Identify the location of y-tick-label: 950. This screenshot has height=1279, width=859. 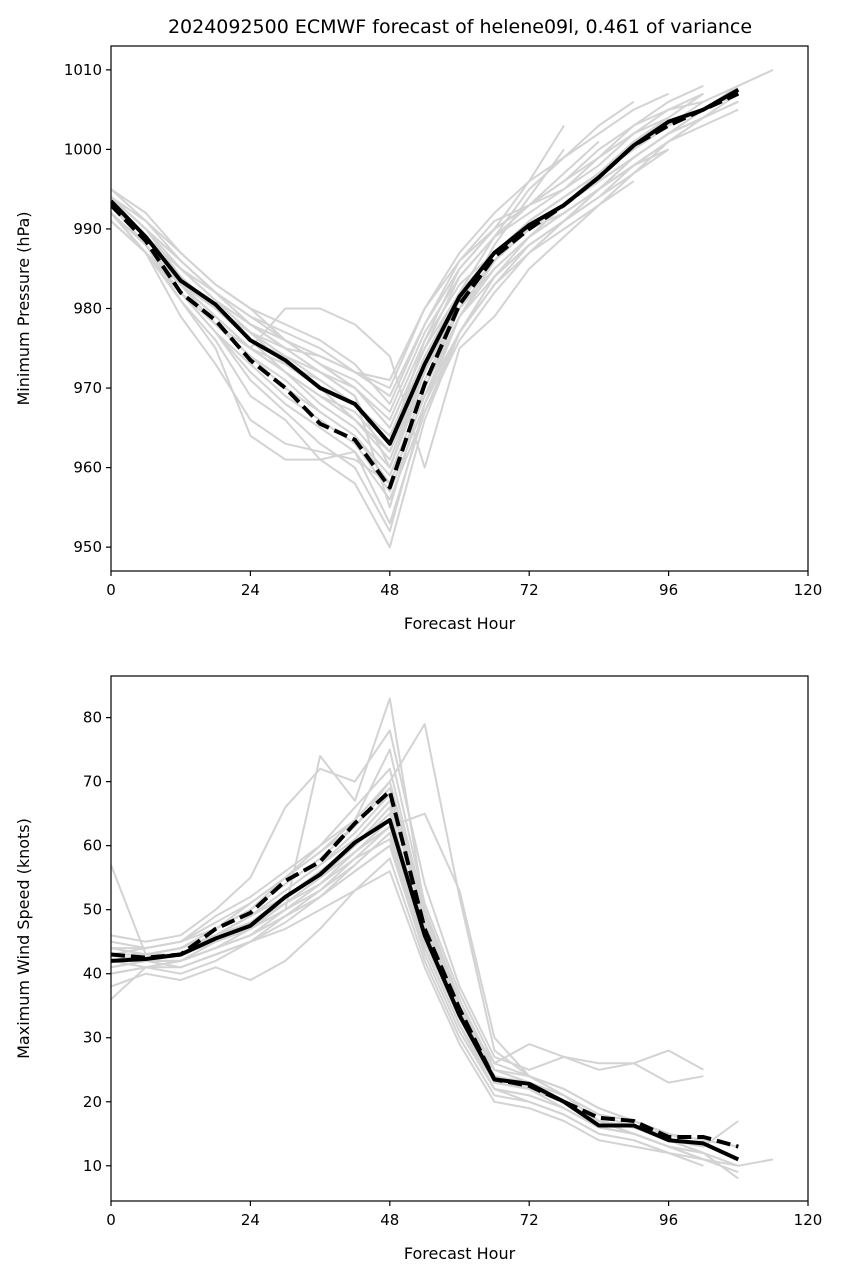
(87, 547).